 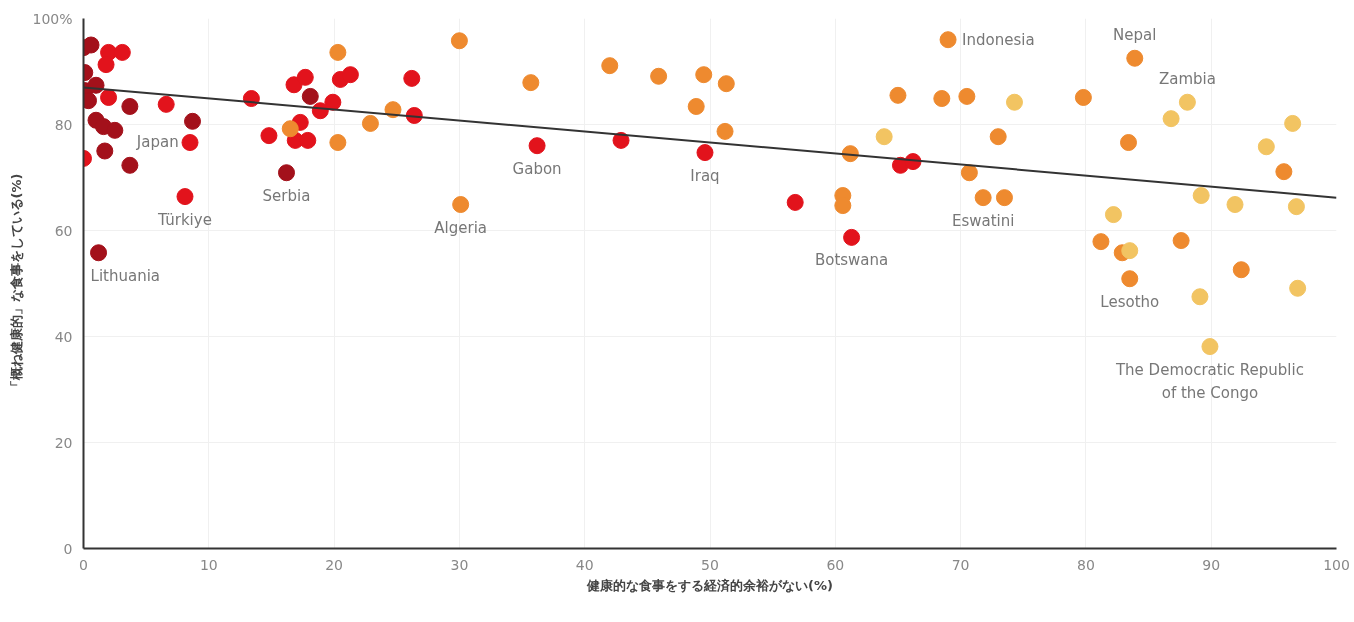 What do you see at coordinates (459, 564) in the screenshot?
I see `x-tick-label: 30` at bounding box center [459, 564].